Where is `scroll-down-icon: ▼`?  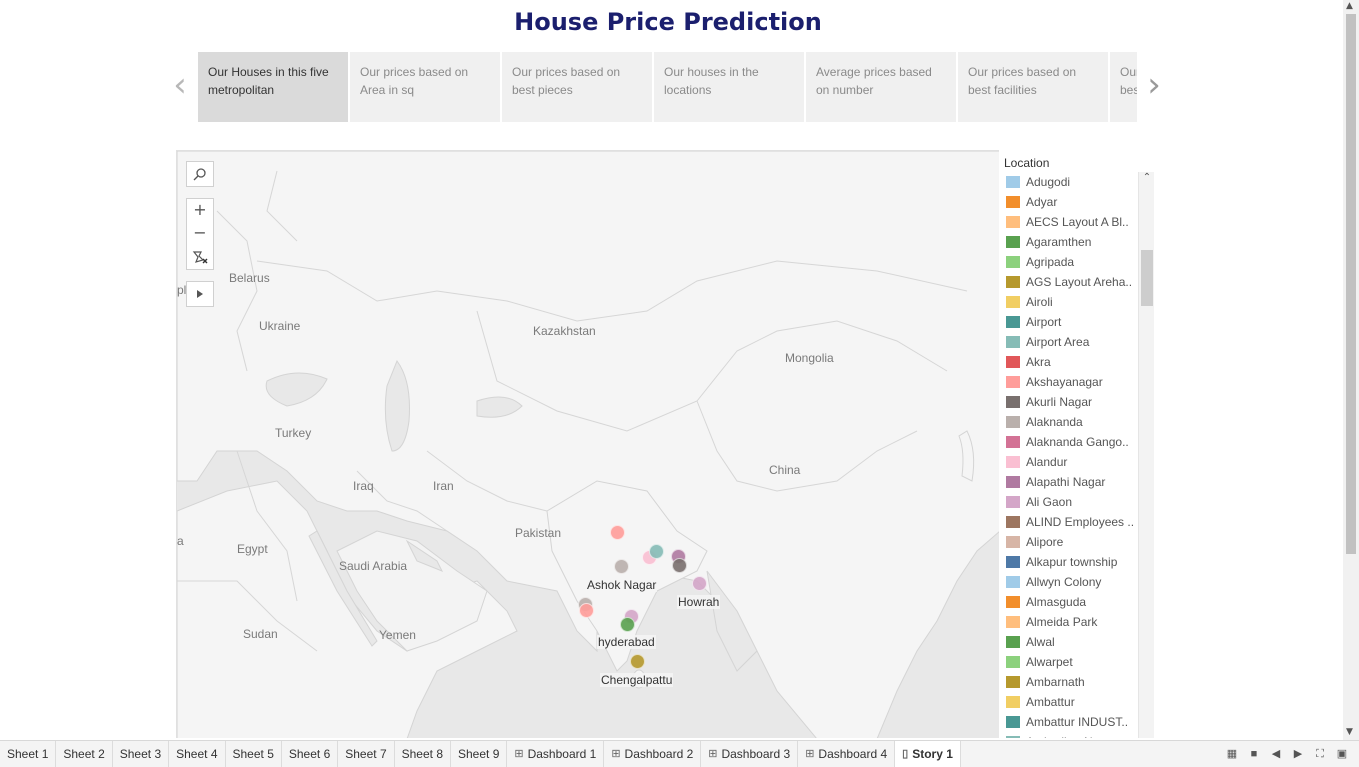 scroll-down-icon: ▼ is located at coordinates (1349, 732).